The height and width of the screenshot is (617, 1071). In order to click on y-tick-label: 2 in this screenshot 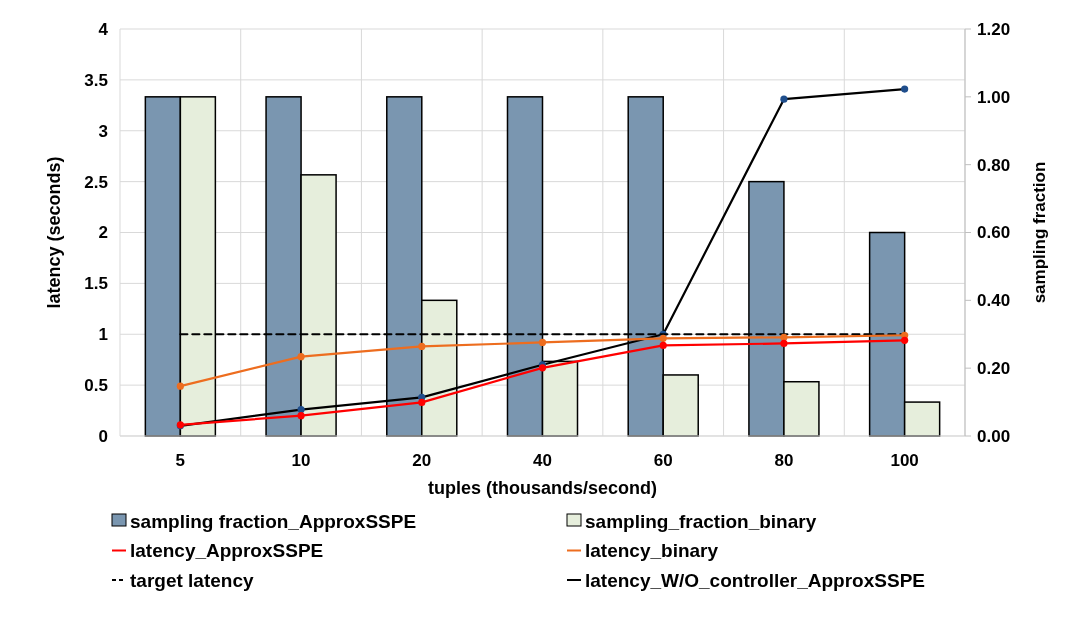, I will do `click(103, 233)`.